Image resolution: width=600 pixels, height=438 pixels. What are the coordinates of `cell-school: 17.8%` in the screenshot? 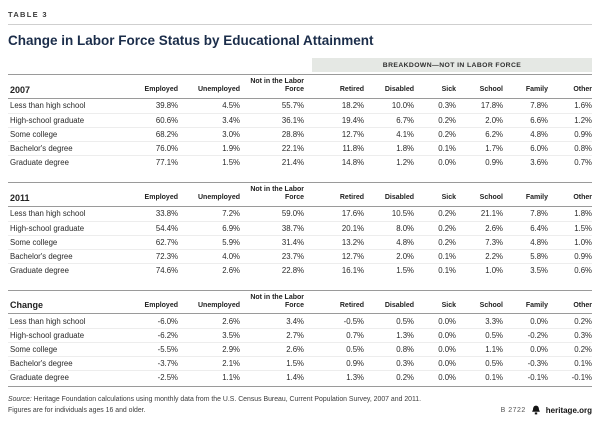 It's located at (491, 106).